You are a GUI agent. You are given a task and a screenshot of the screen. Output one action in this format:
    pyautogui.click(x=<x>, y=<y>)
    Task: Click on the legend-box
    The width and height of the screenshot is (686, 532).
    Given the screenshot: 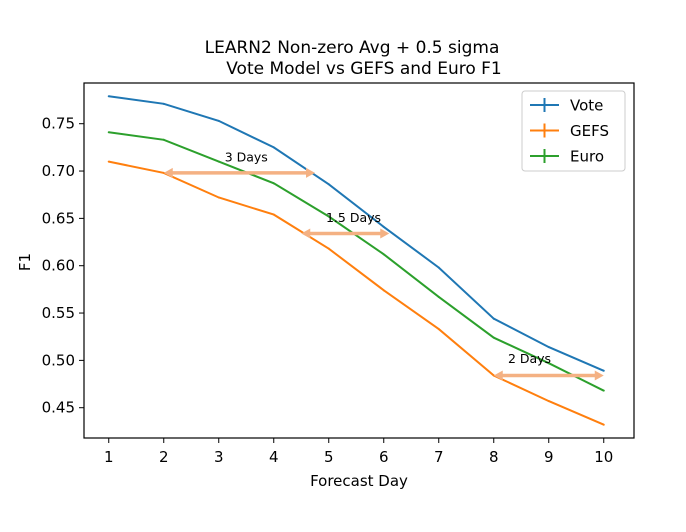 What is the action you would take?
    pyautogui.click(x=573, y=131)
    